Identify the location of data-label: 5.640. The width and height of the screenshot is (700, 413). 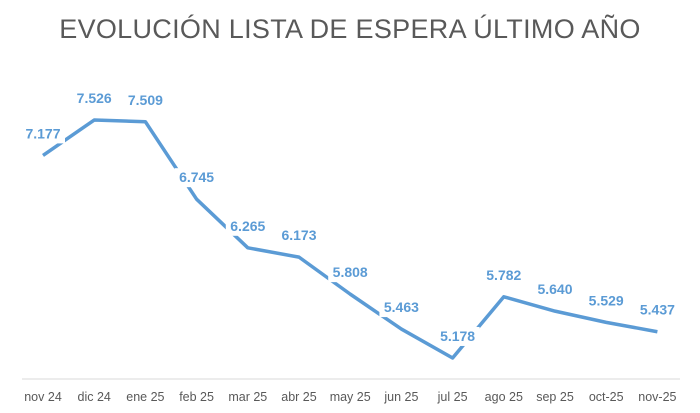
(554, 289).